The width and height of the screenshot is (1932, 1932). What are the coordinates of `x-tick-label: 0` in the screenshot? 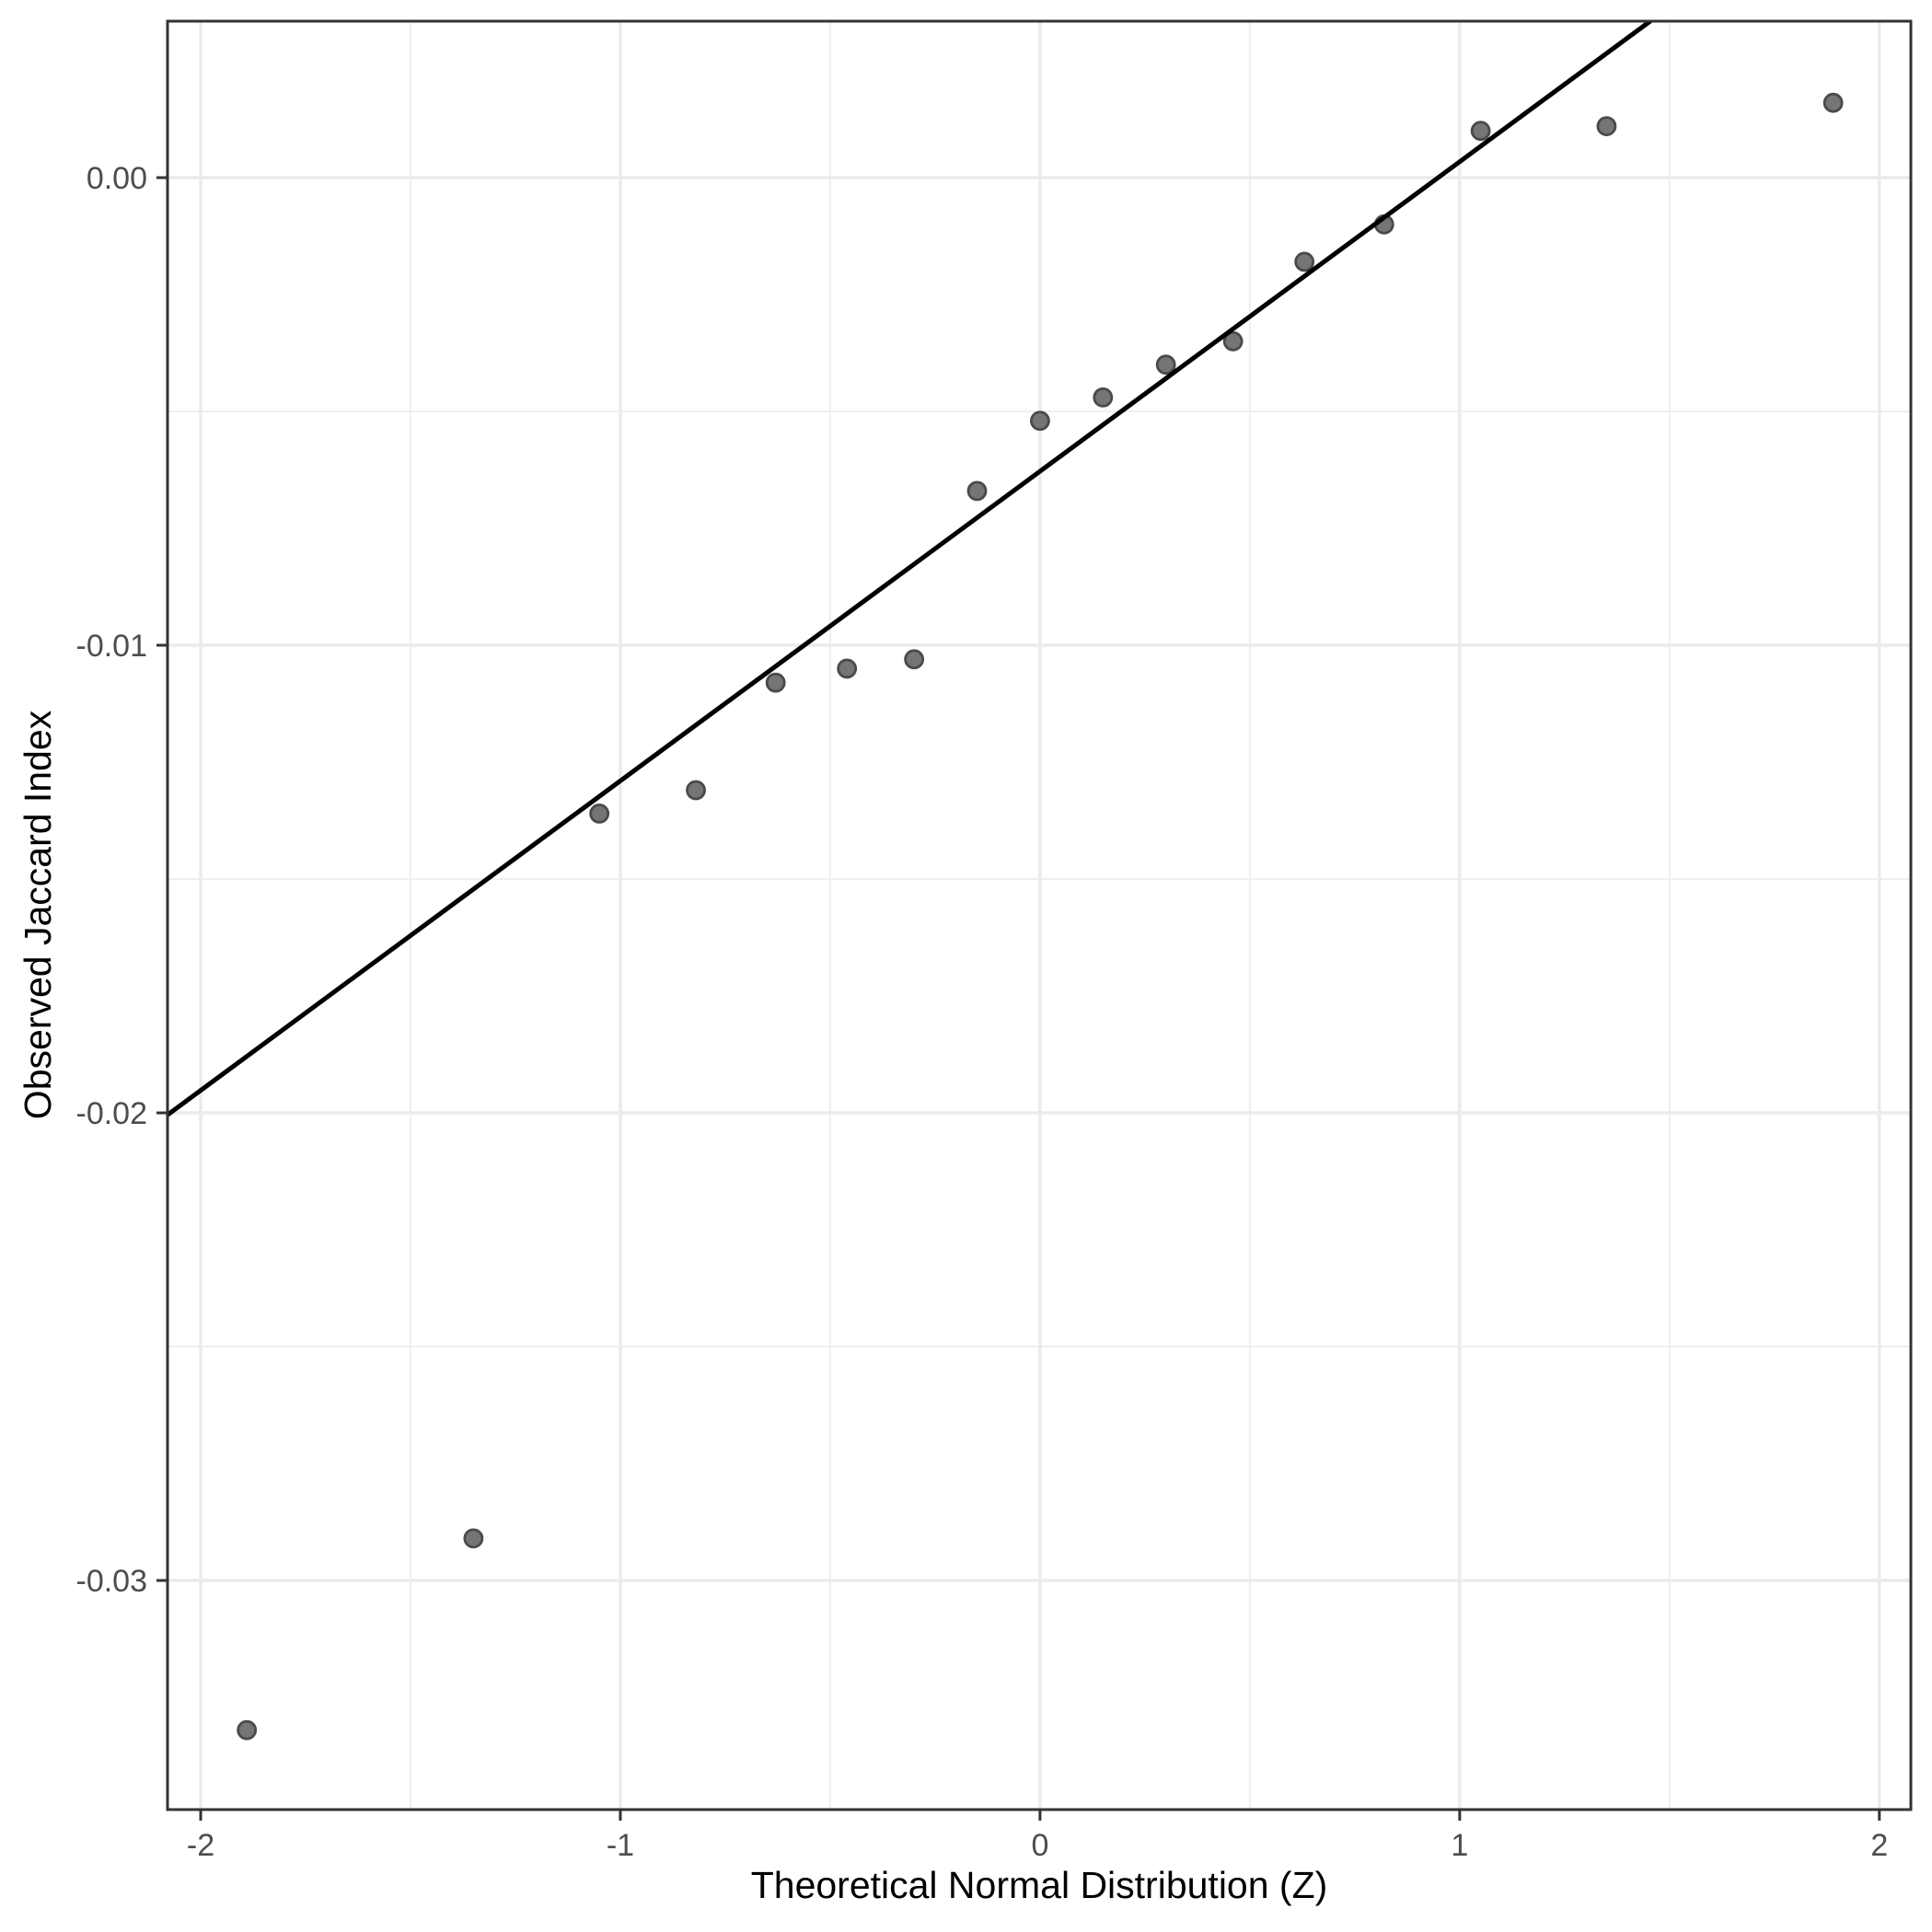 It's located at (1039, 1846).